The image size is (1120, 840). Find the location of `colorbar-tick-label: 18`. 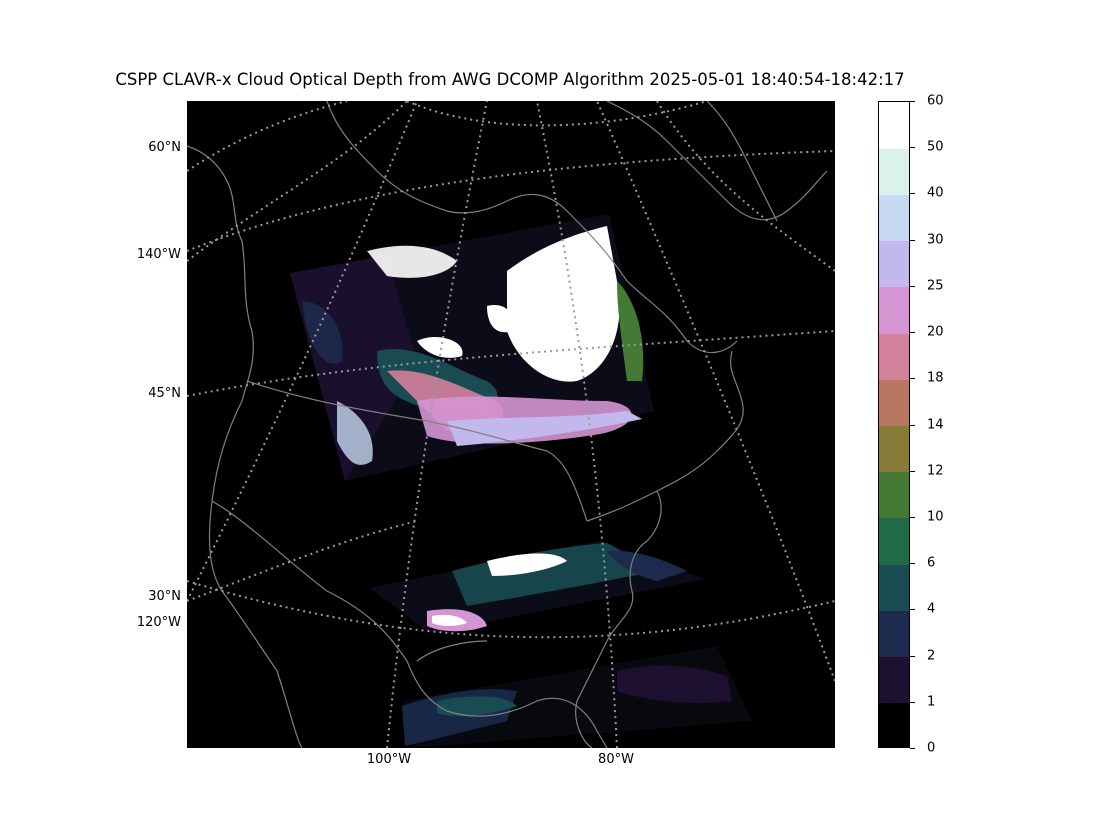

colorbar-tick-label: 18 is located at coordinates (935, 378).